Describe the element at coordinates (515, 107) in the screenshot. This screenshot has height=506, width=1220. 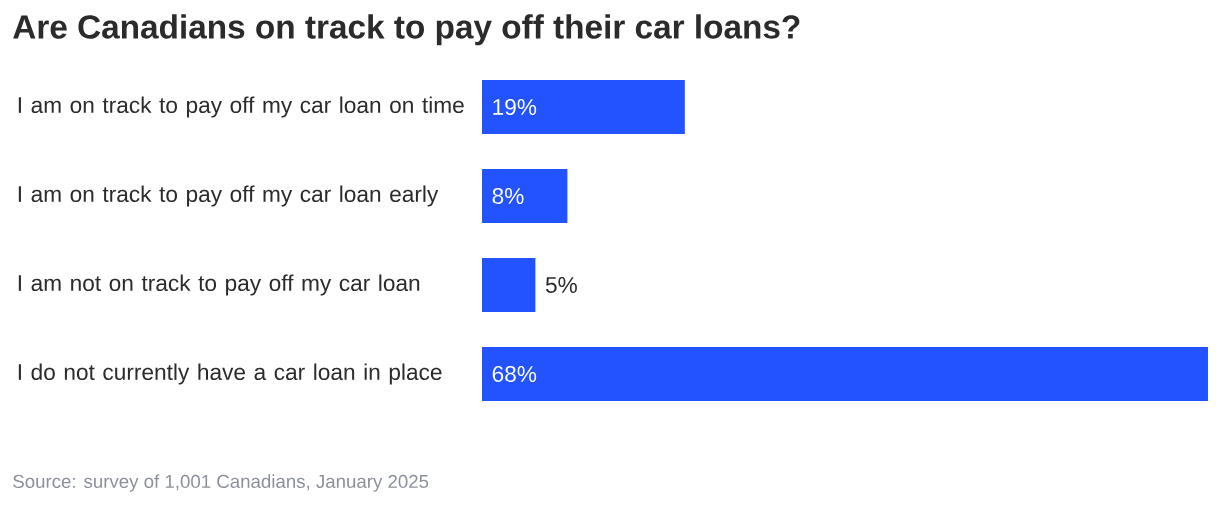
I see `data-label: 19%` at that location.